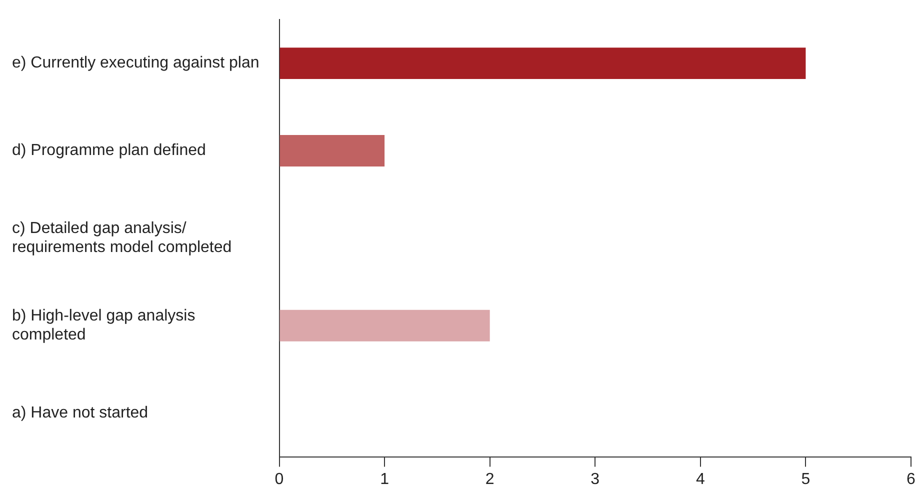  What do you see at coordinates (136, 63) in the screenshot?
I see `y-tick-label: e) Currently executing against plan` at bounding box center [136, 63].